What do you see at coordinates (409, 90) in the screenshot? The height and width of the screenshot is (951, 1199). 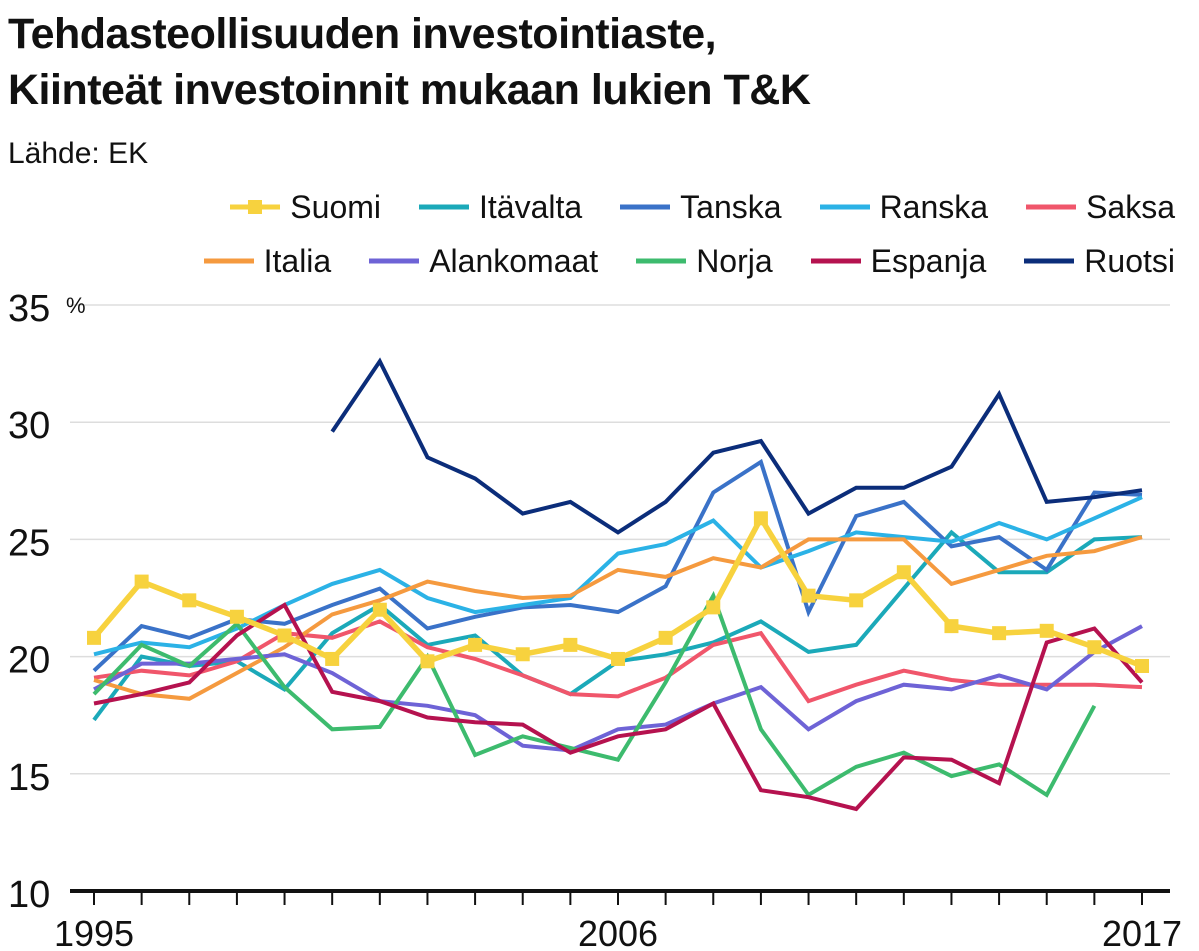 I see `chart-title-line2: Kiinteät investoinnit mukaan lukien T&K` at bounding box center [409, 90].